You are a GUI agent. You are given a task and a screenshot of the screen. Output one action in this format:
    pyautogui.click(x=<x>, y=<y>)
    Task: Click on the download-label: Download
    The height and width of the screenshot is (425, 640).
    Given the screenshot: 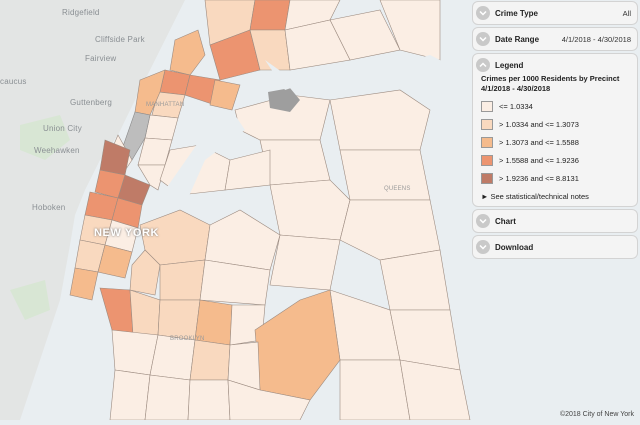 What is the action you would take?
    pyautogui.click(x=514, y=247)
    